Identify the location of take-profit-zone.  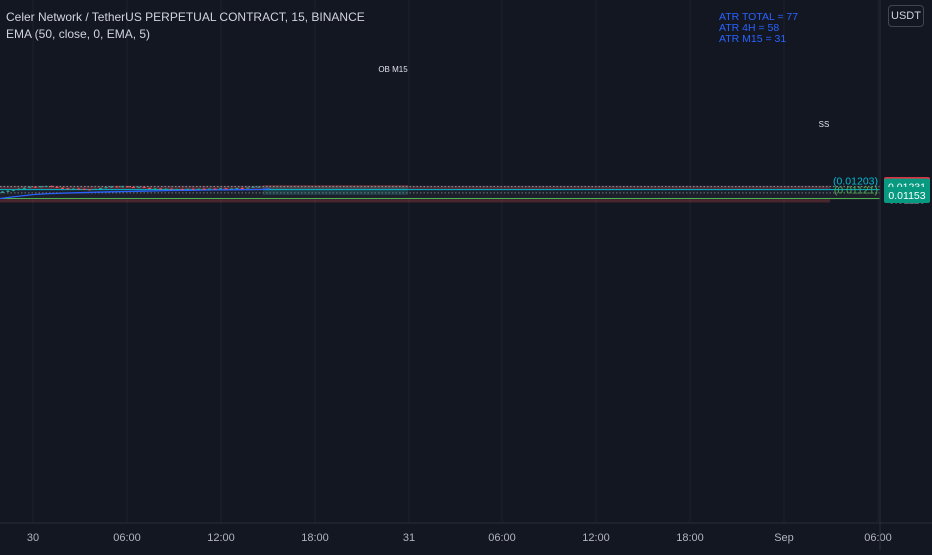
(335, 191).